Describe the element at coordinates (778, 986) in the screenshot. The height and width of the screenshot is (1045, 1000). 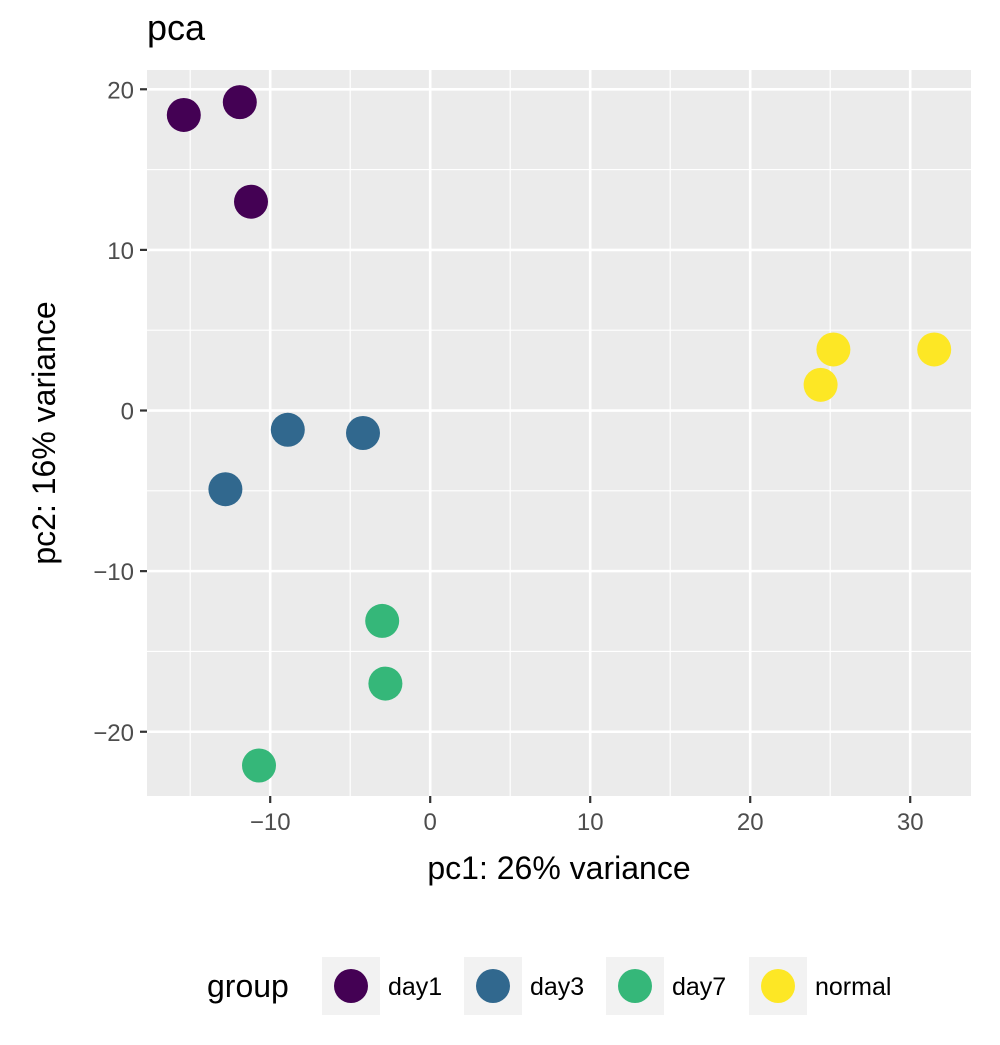
I see `legend-symbol-normal` at that location.